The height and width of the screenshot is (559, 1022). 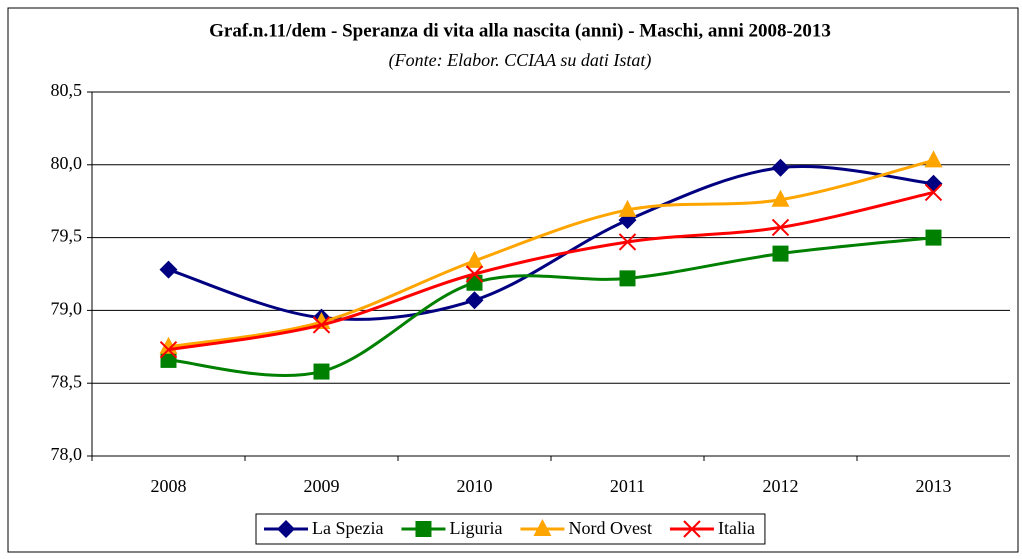 I want to click on y-tick-label: 78,5, so click(x=67, y=381).